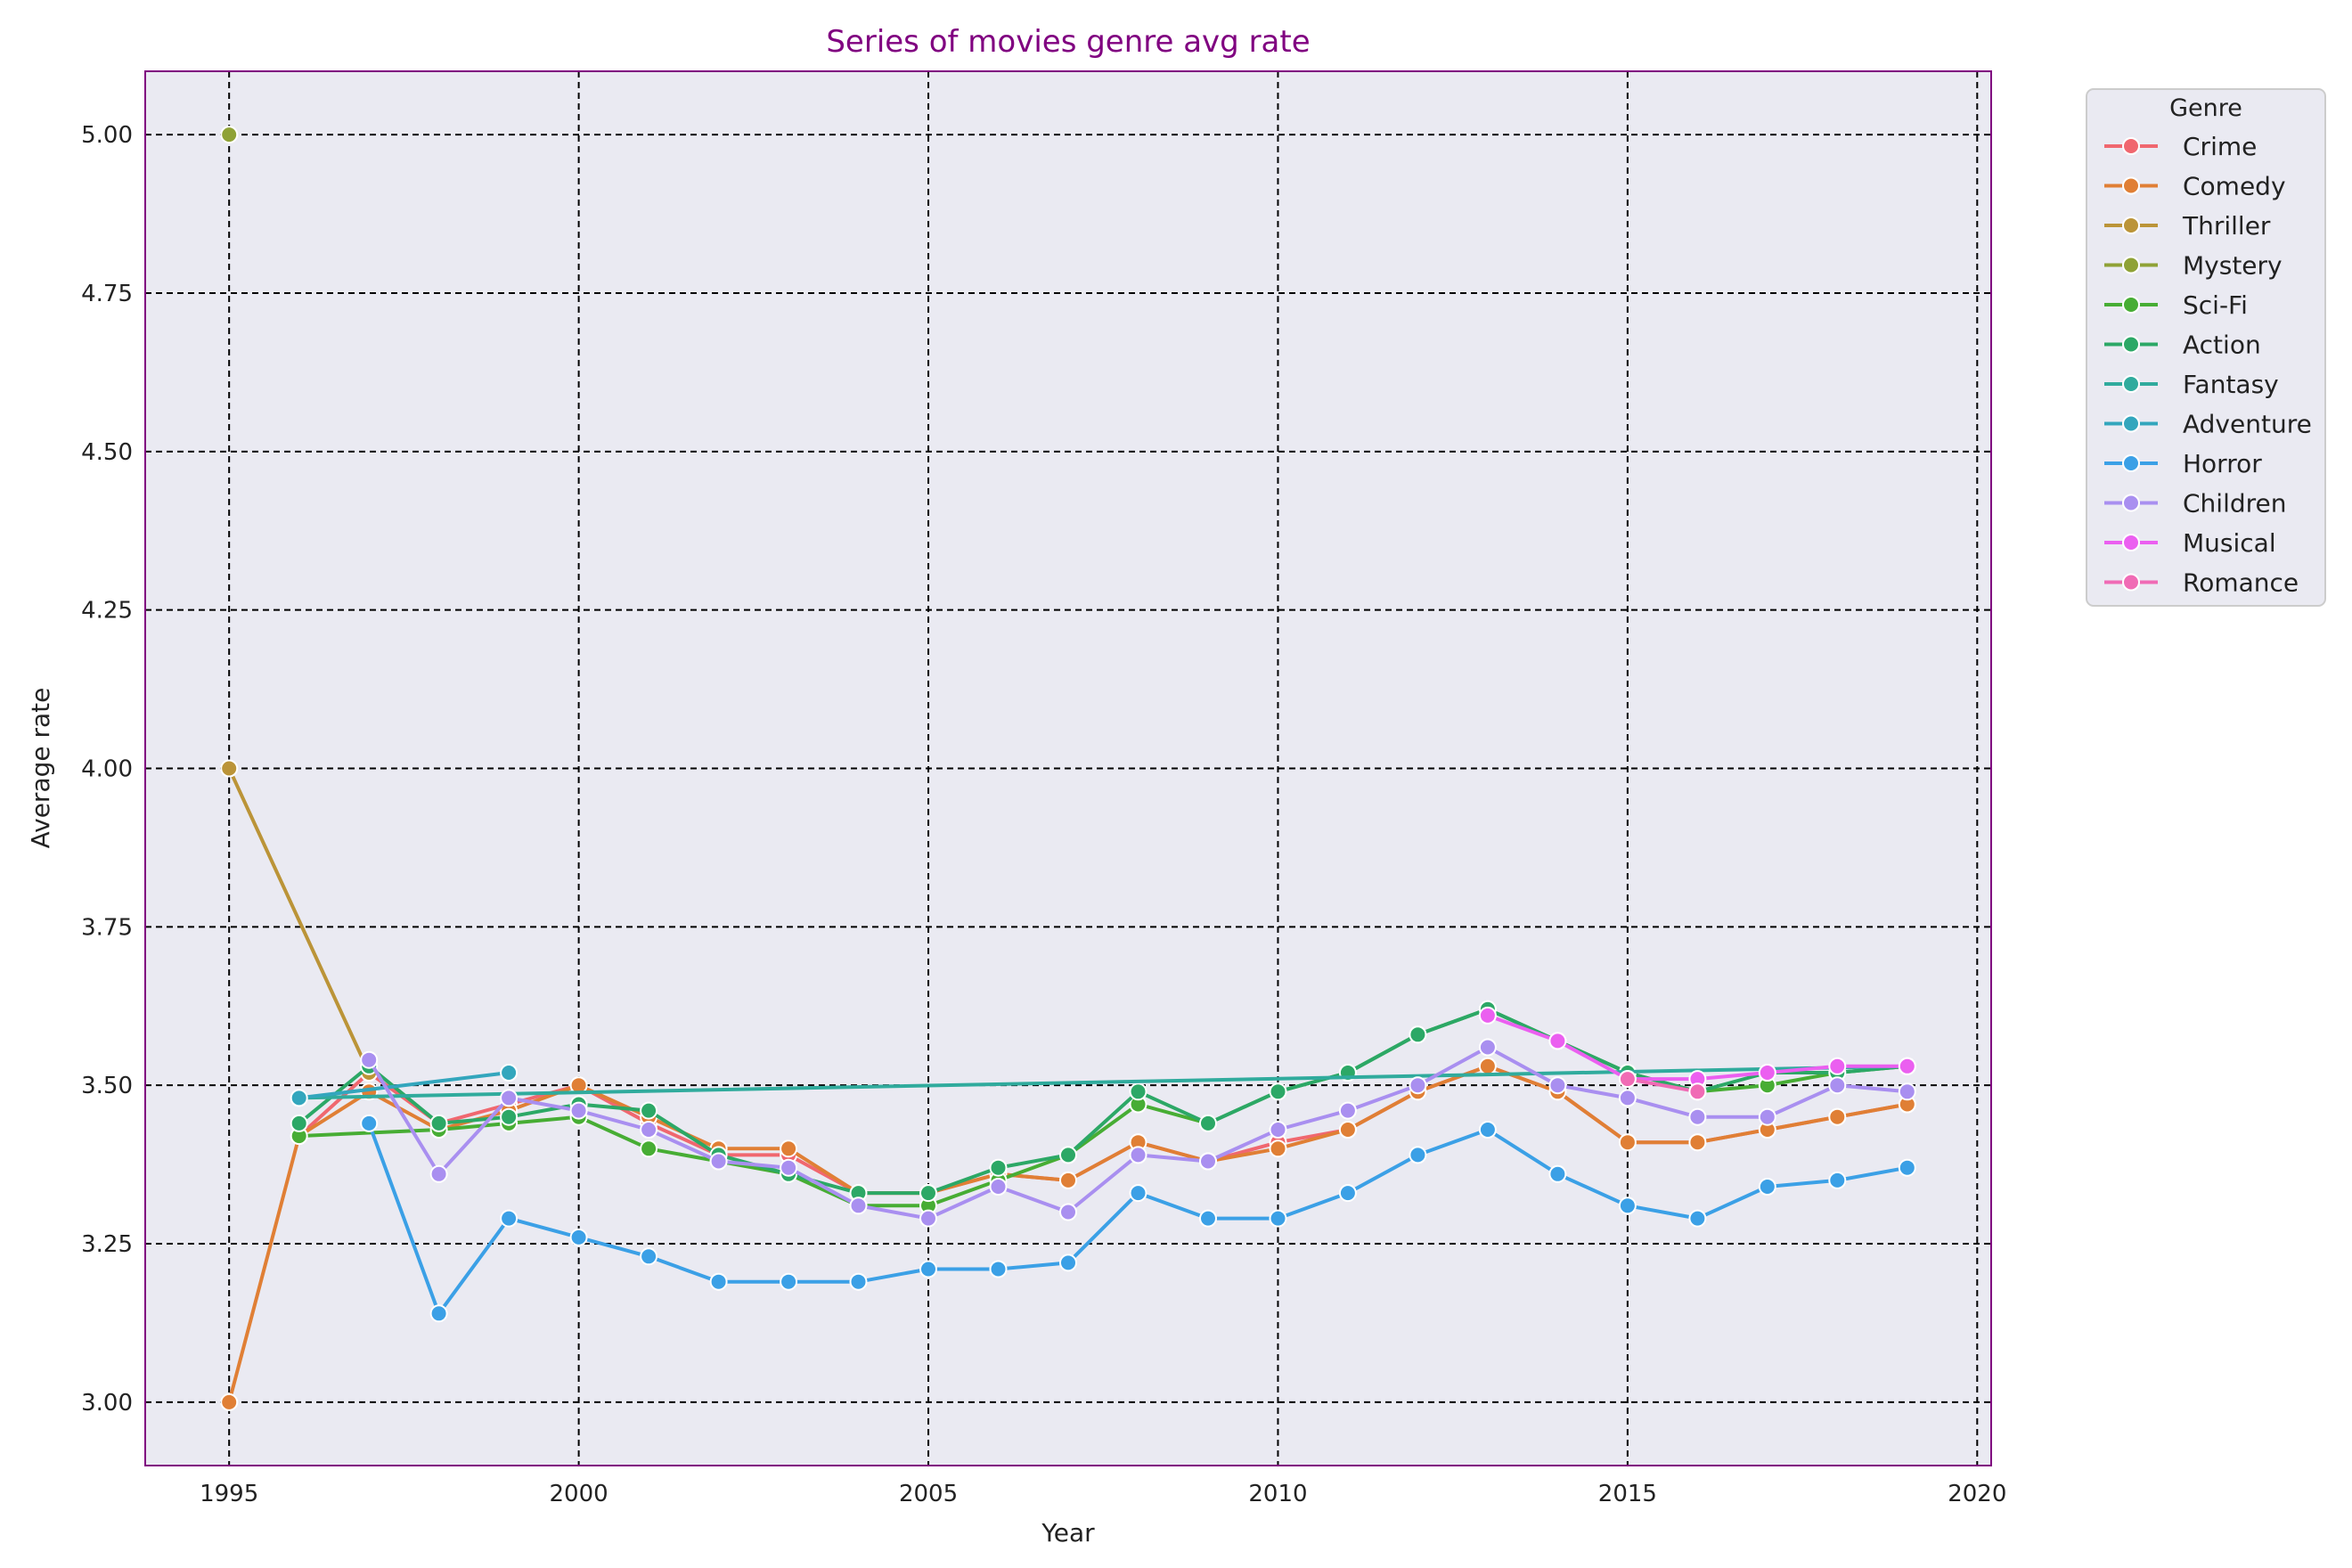  Describe the element at coordinates (229, 1494) in the screenshot. I see `x-tick-label: 1995` at that location.